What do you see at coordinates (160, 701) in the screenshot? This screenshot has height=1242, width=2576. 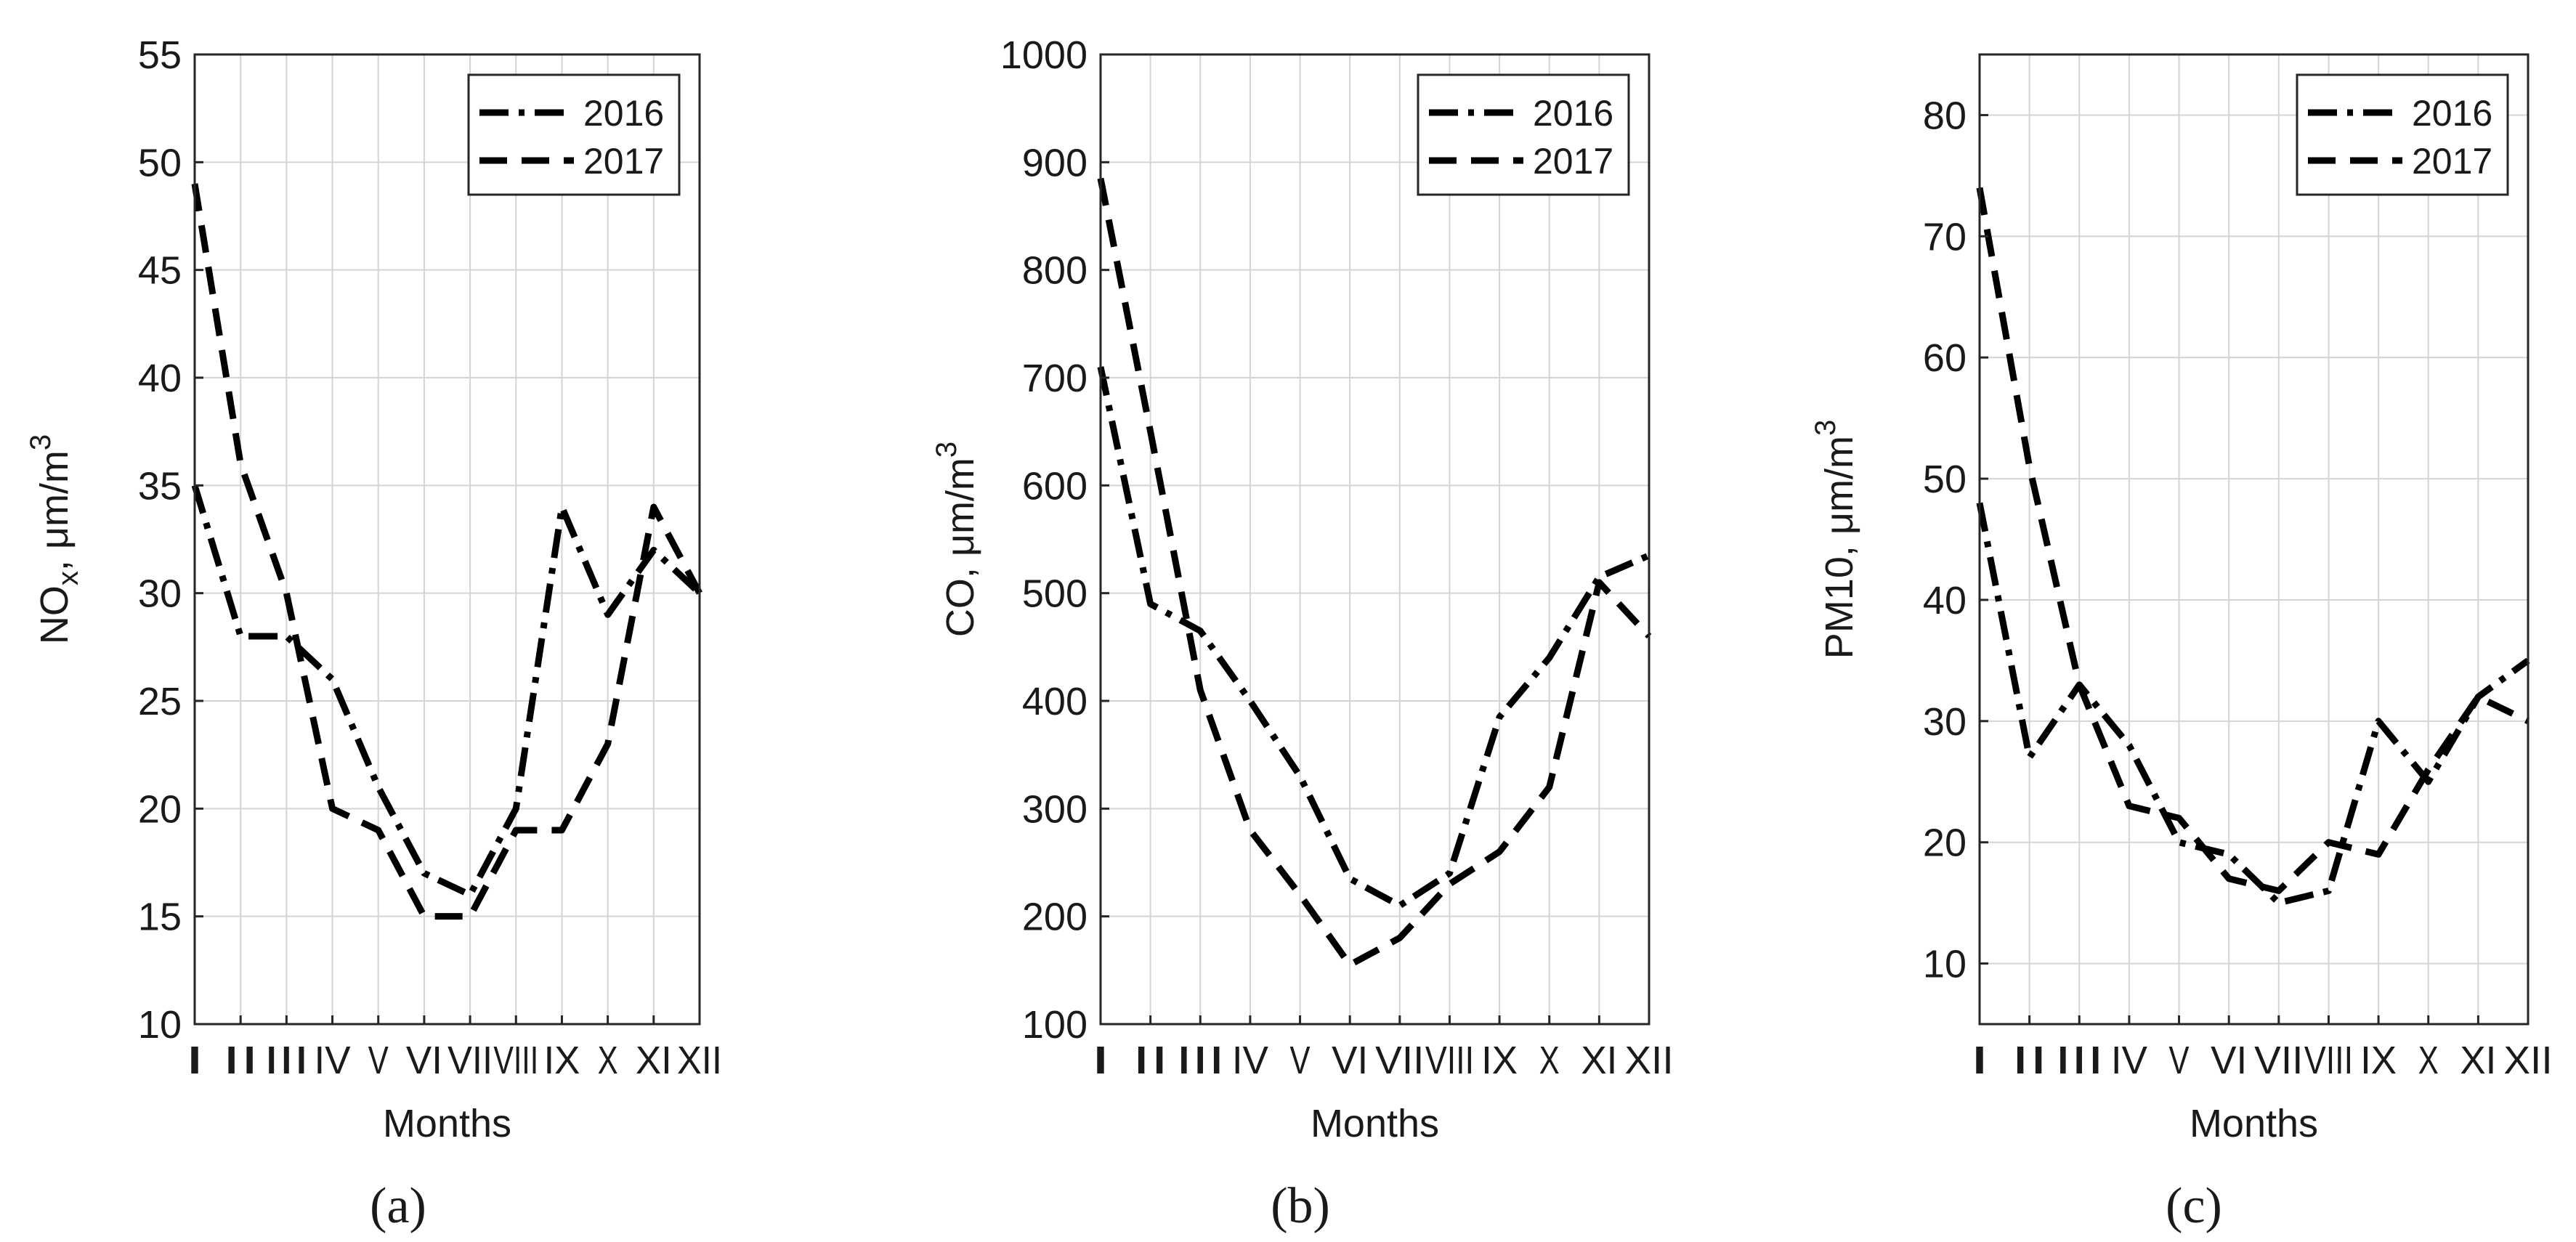 I see `y-tick-label: 25` at bounding box center [160, 701].